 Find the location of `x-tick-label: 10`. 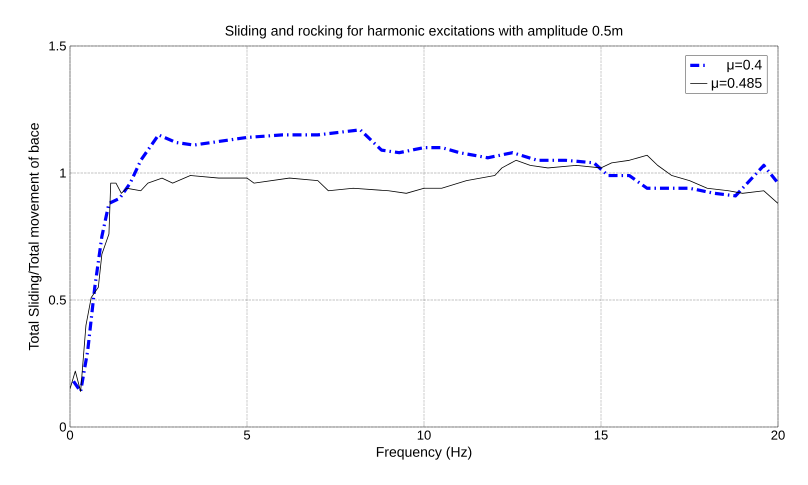

x-tick-label: 10 is located at coordinates (424, 435).